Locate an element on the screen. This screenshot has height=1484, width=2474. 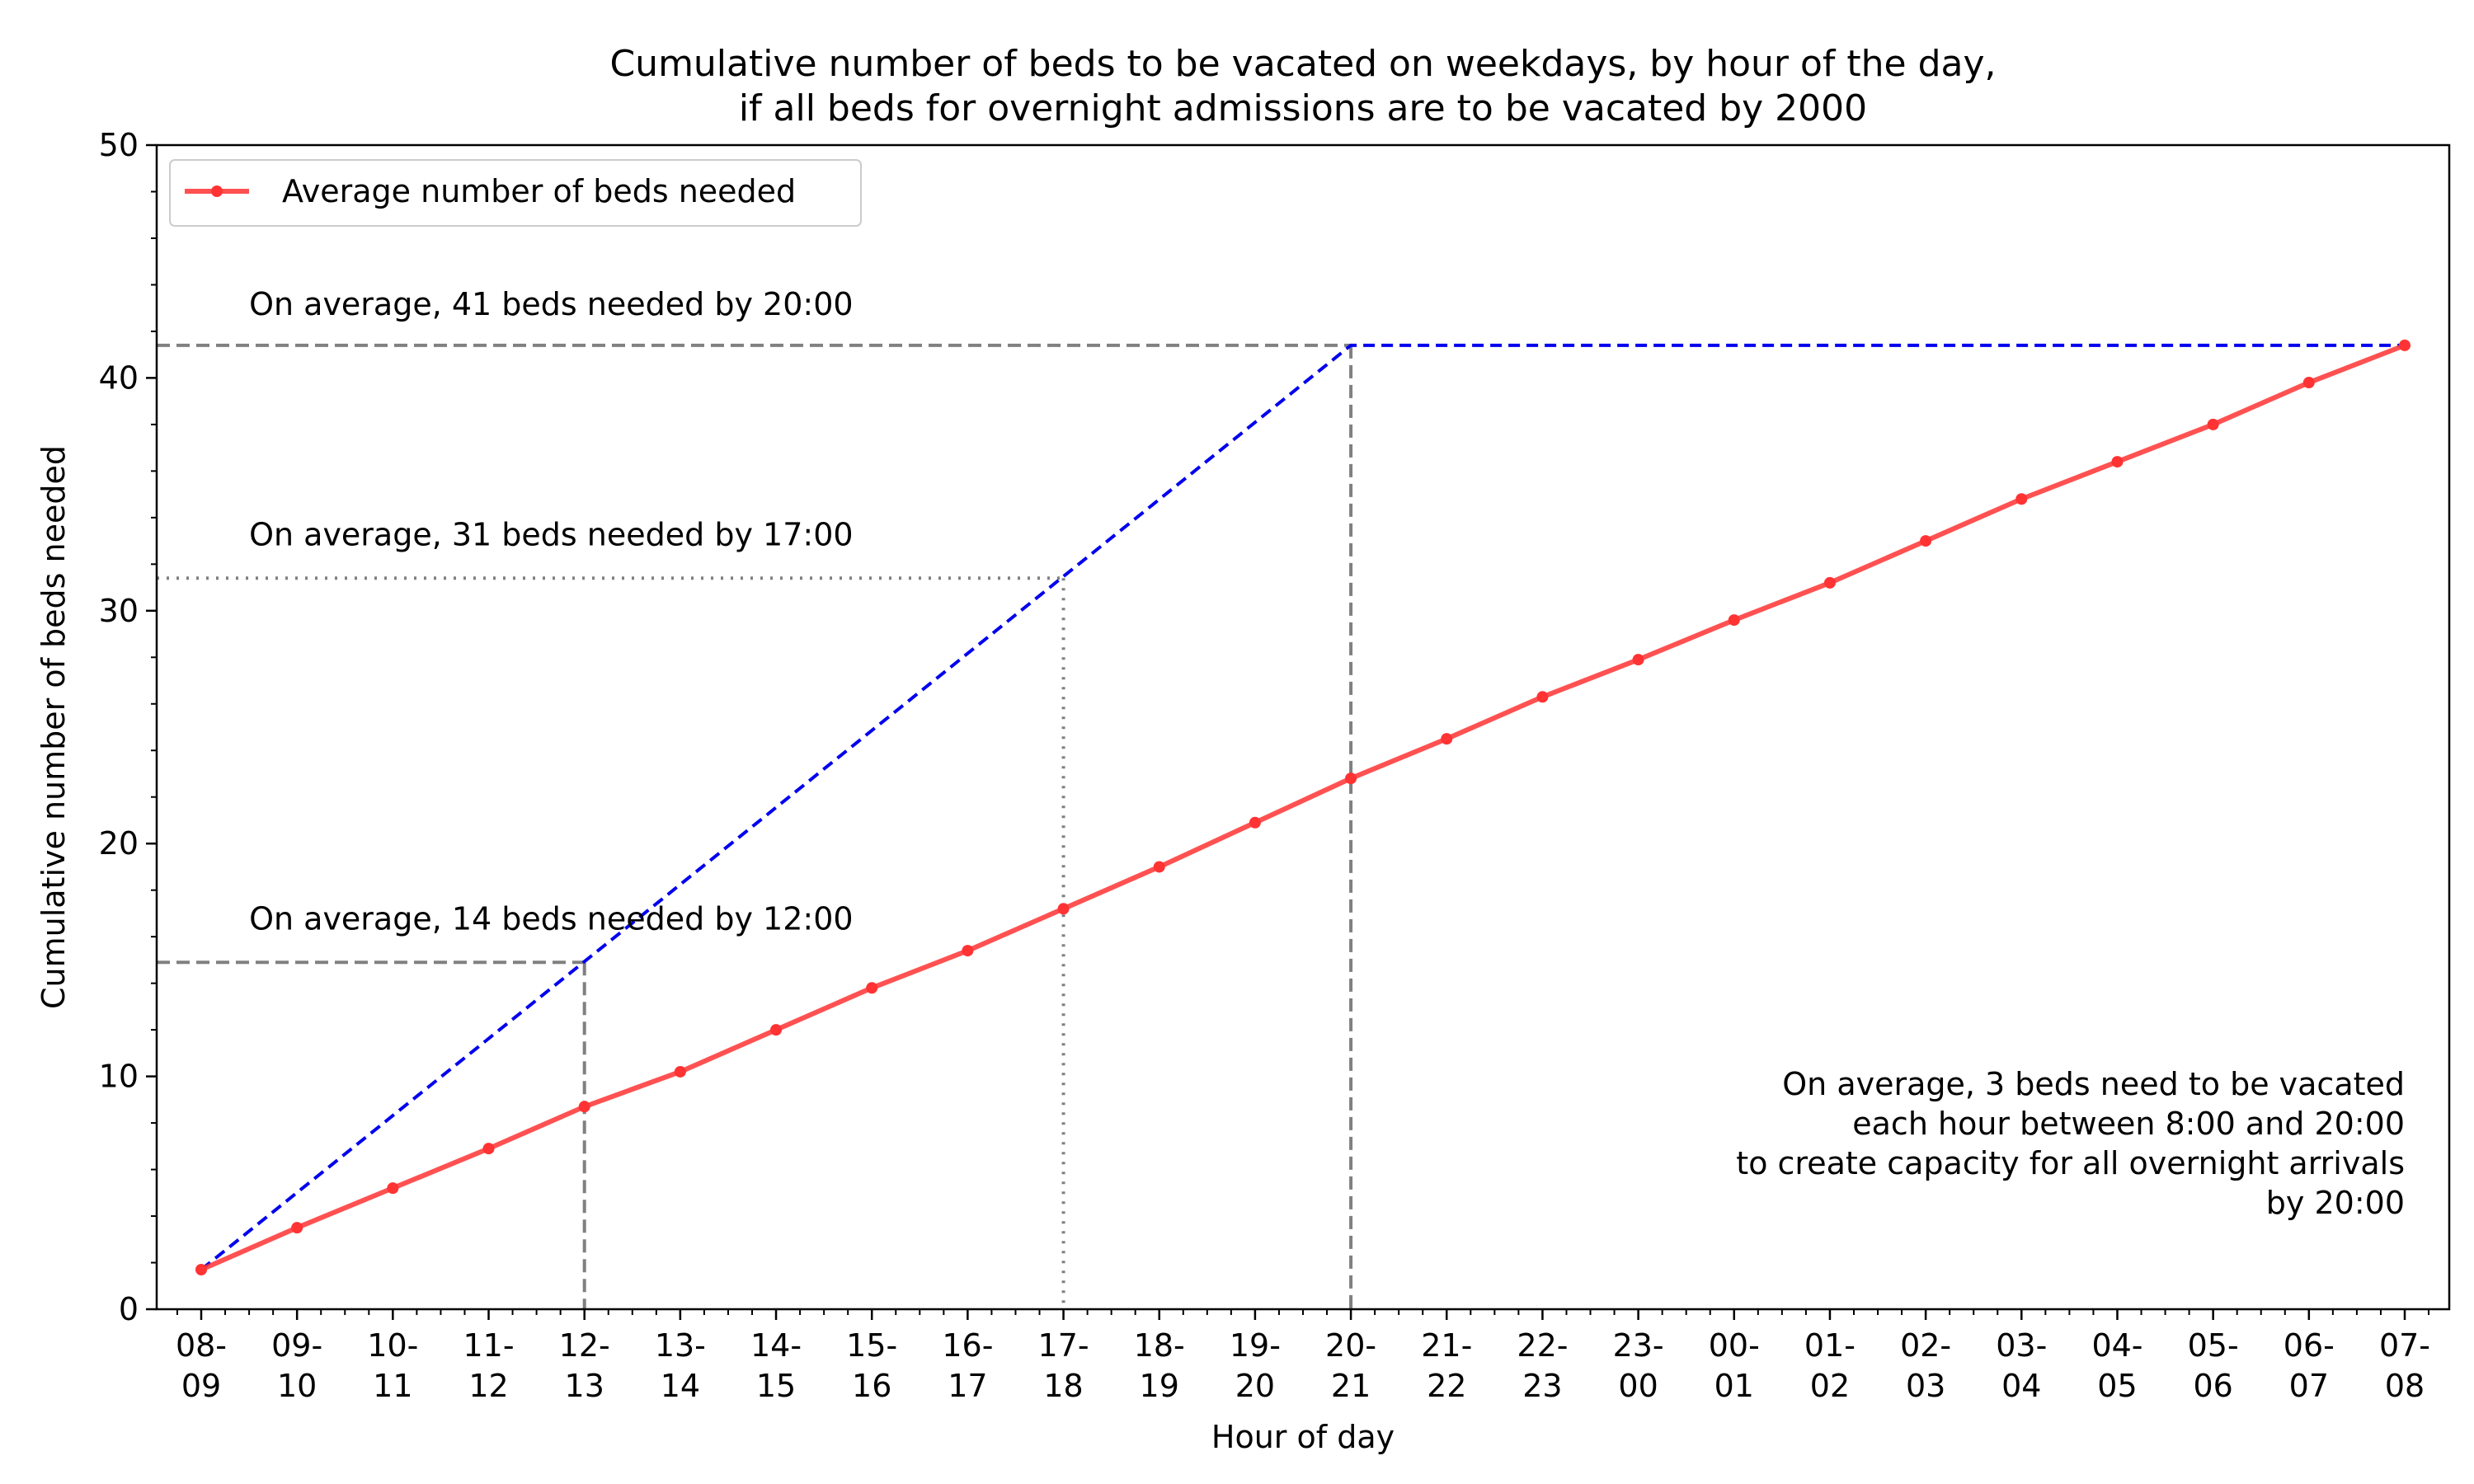
annotation-2: On average, 14 beds needed by 12:00 is located at coordinates (551, 919).